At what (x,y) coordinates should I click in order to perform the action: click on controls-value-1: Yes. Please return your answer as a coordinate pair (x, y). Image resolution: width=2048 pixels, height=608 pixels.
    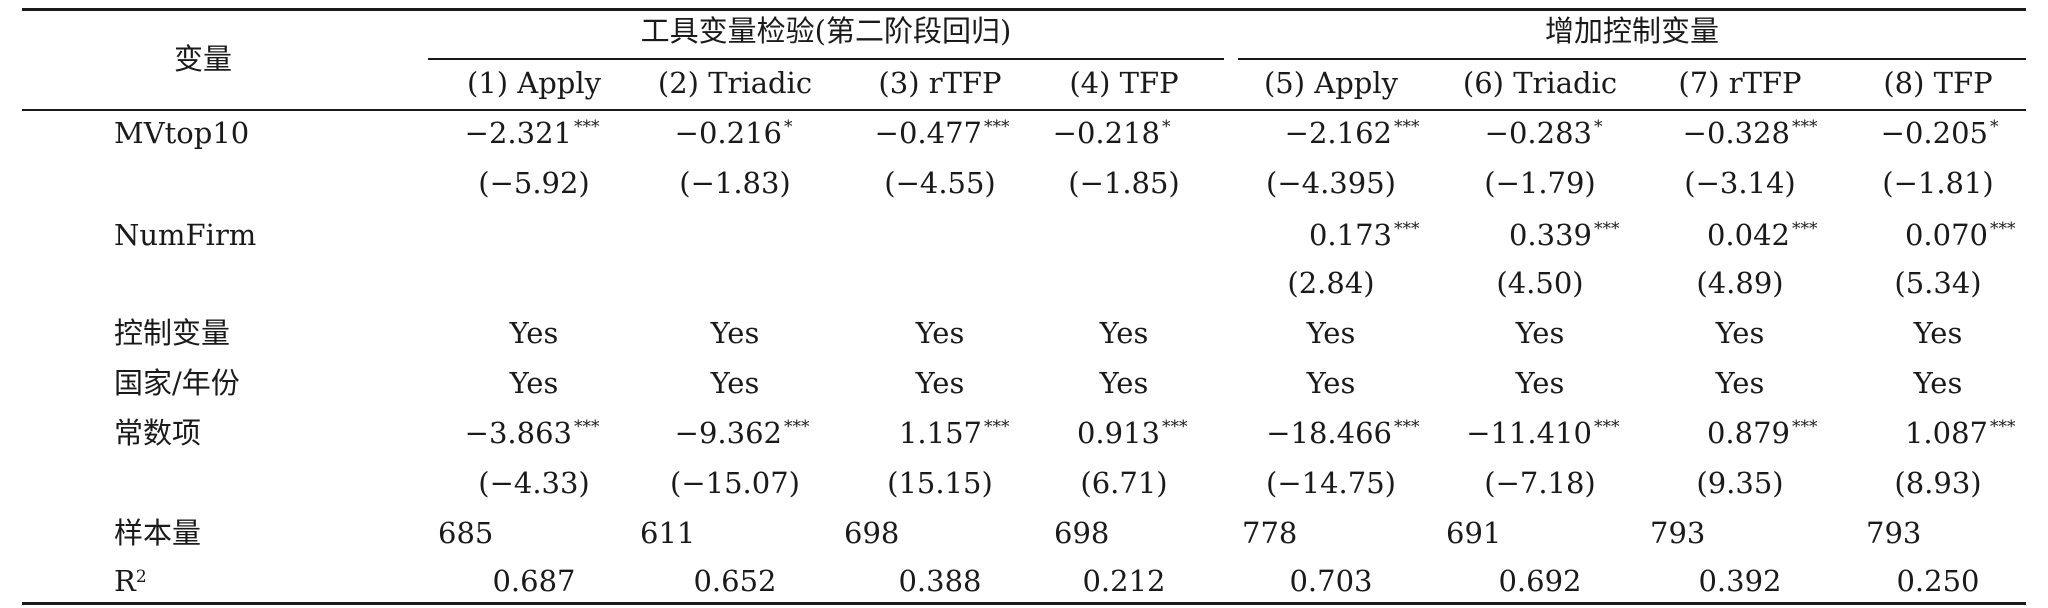
    Looking at the image, I should click on (534, 333).